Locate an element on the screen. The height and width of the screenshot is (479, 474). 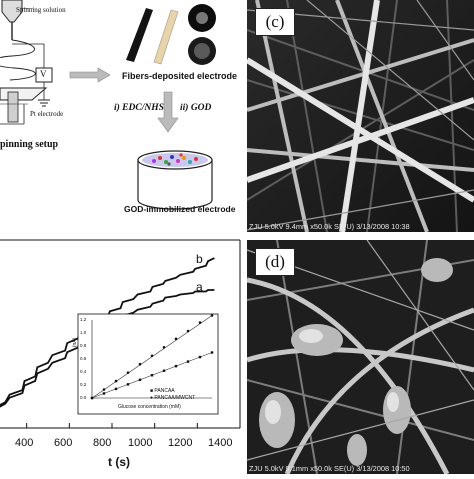
inset-y-tick: 0.2 is located at coordinates (83, 384).